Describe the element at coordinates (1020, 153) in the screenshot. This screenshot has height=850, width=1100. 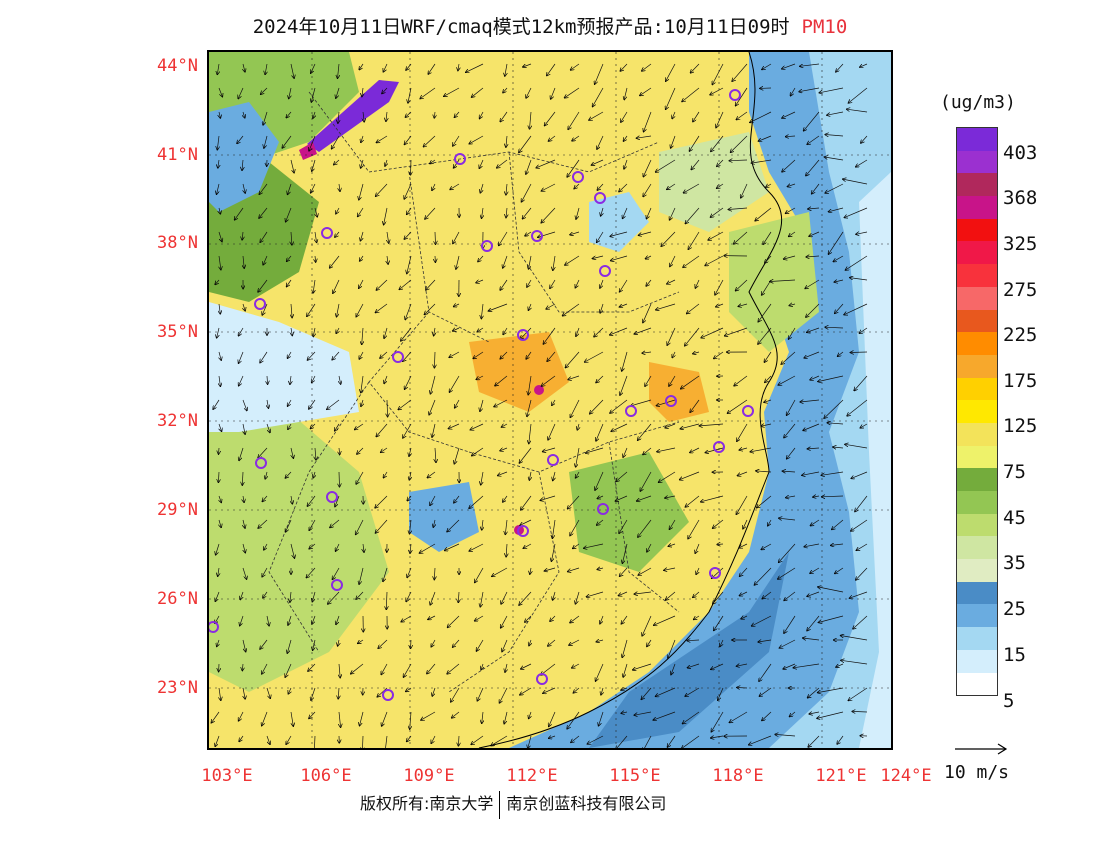
I see `legend-label-403: 403` at that location.